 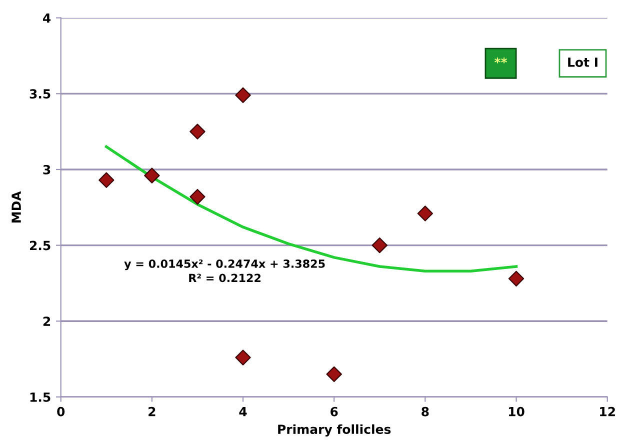 I want to click on annotation: Lot I, so click(x=583, y=62).